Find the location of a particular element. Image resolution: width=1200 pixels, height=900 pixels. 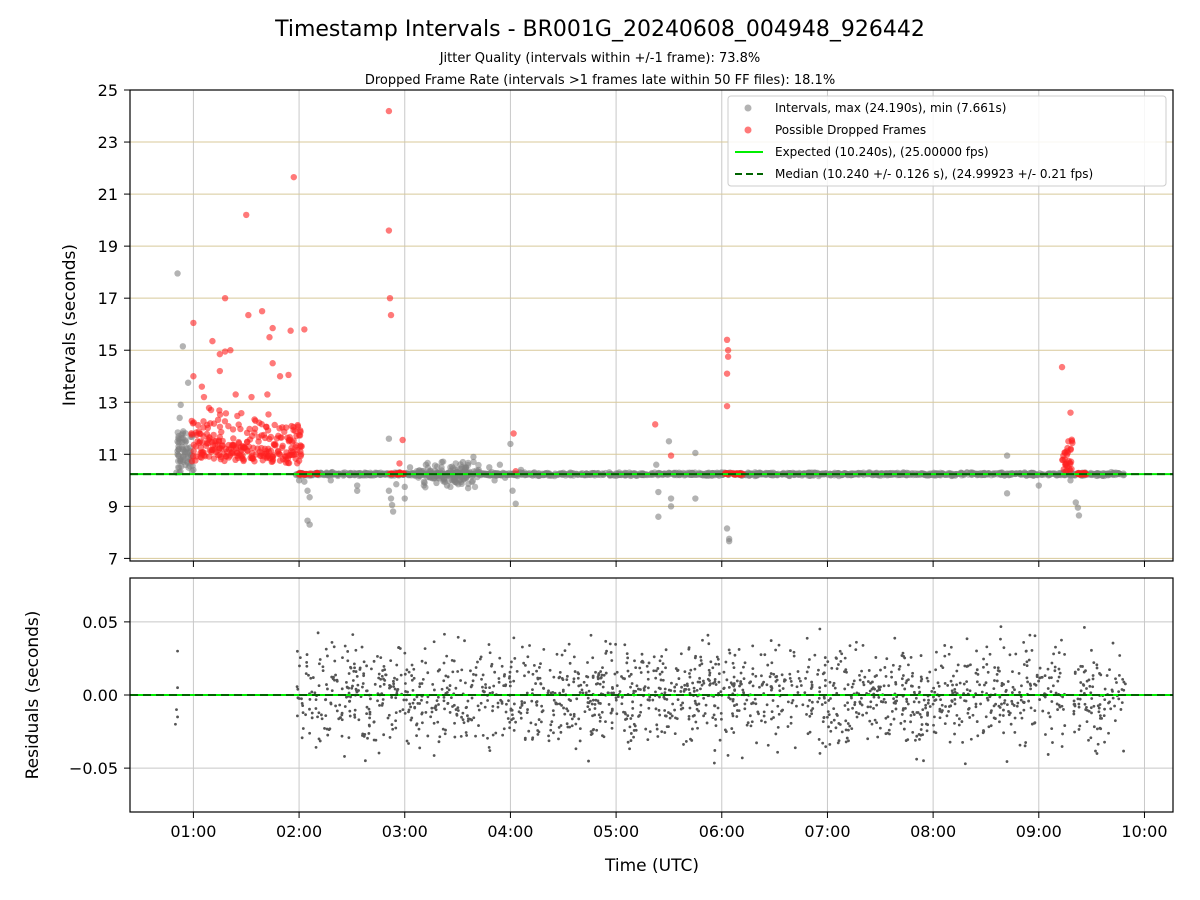

y-tick-label: 7 is located at coordinates (113, 558).